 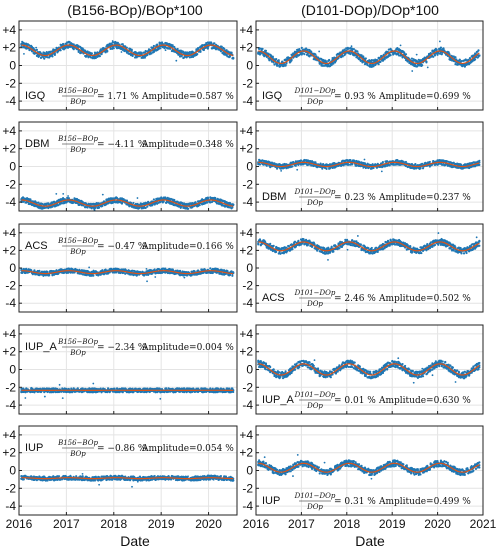 I want to click on mean-value: = 2.46 %, so click(x=355, y=299).